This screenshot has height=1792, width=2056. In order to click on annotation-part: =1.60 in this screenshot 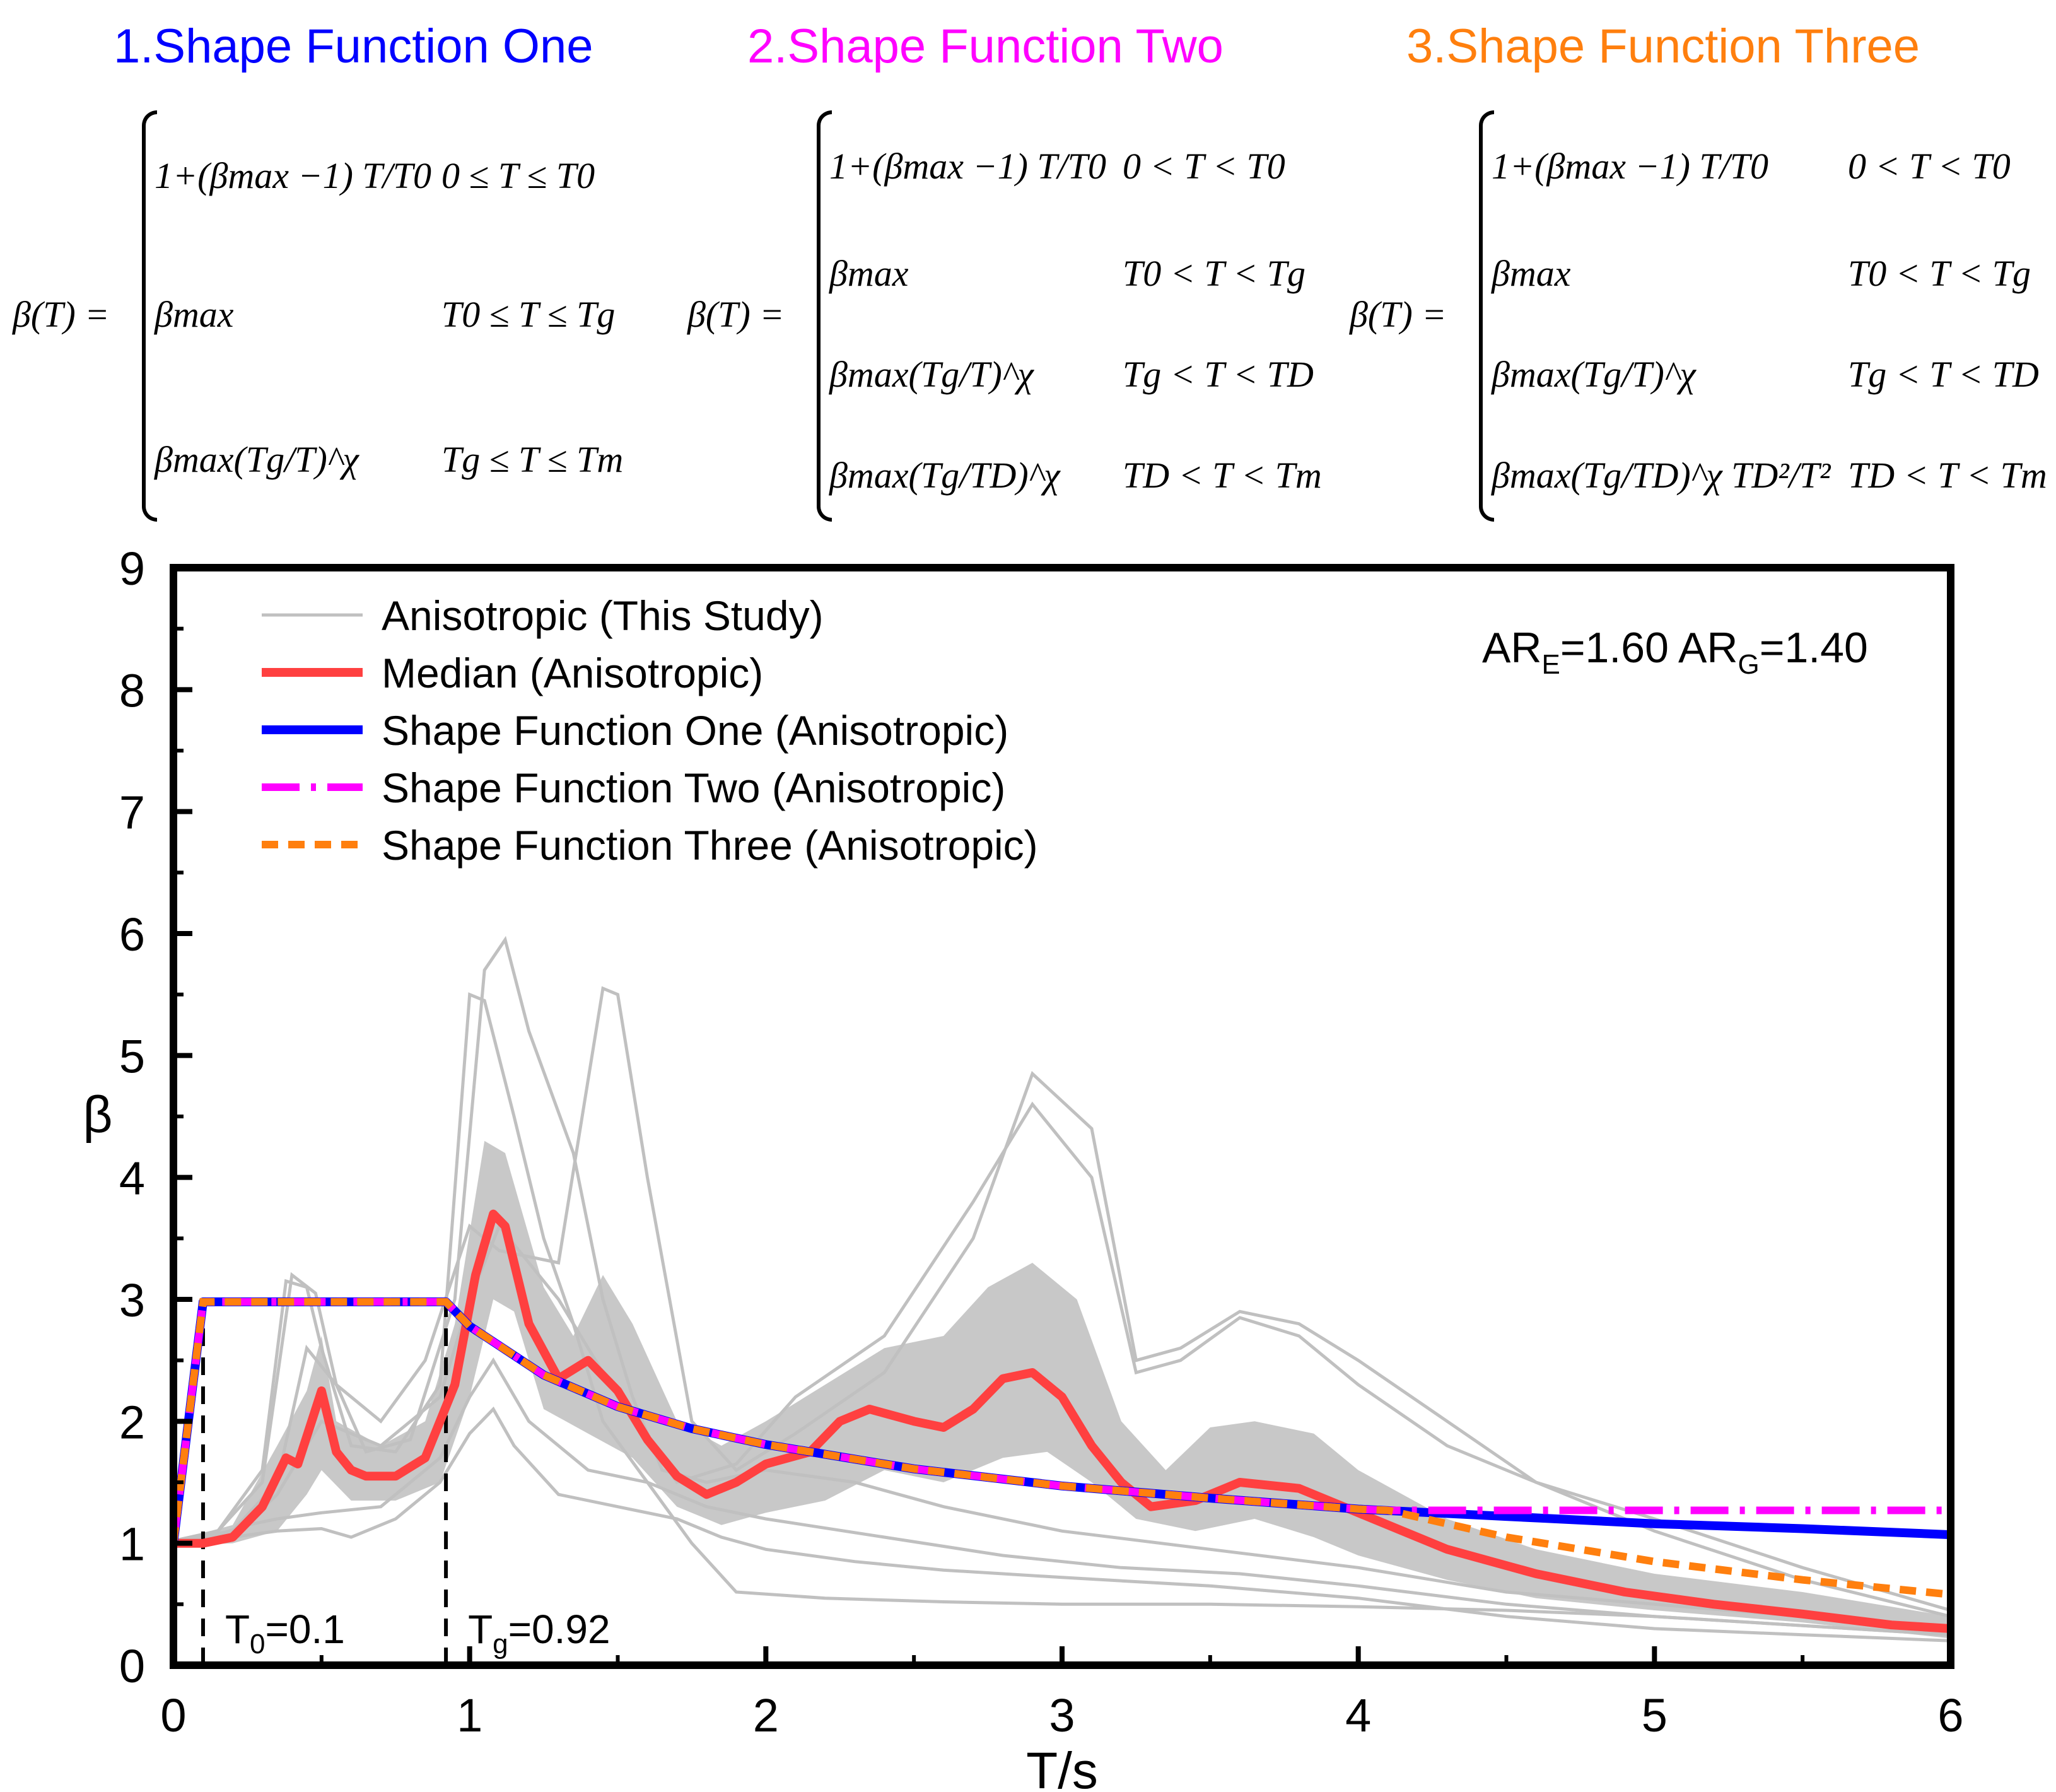, I will do `click(1614, 648)`.